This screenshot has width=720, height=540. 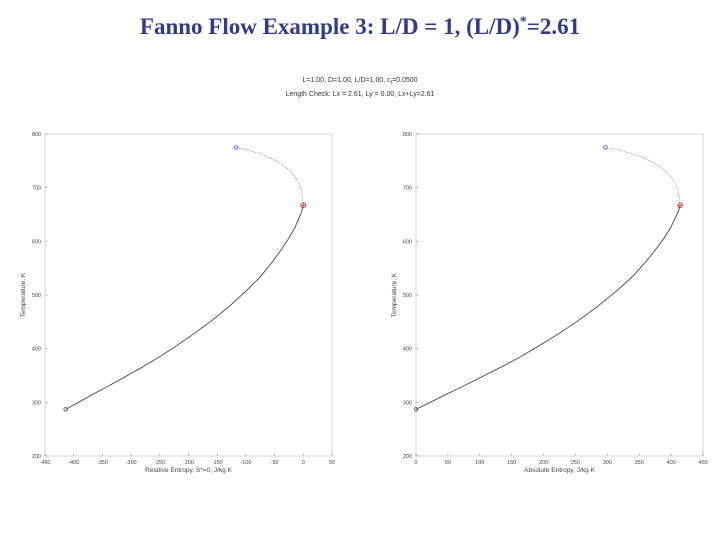 I want to click on slide-title-main: Fanno Flow Example 3: L/D = 1, (L/D), so click(x=329, y=26).